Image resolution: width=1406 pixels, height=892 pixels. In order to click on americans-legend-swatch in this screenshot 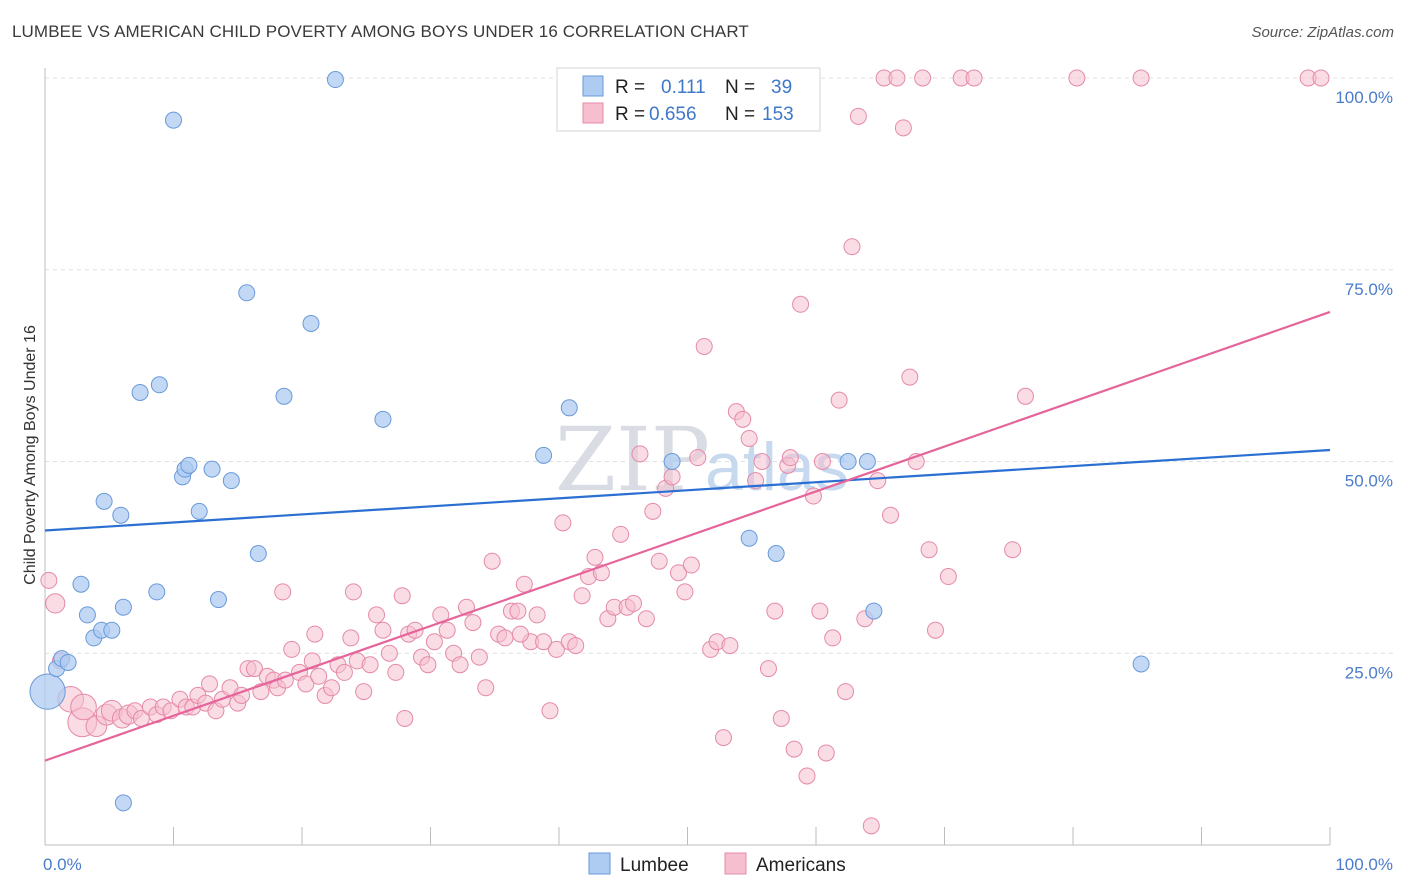, I will do `click(593, 113)`.